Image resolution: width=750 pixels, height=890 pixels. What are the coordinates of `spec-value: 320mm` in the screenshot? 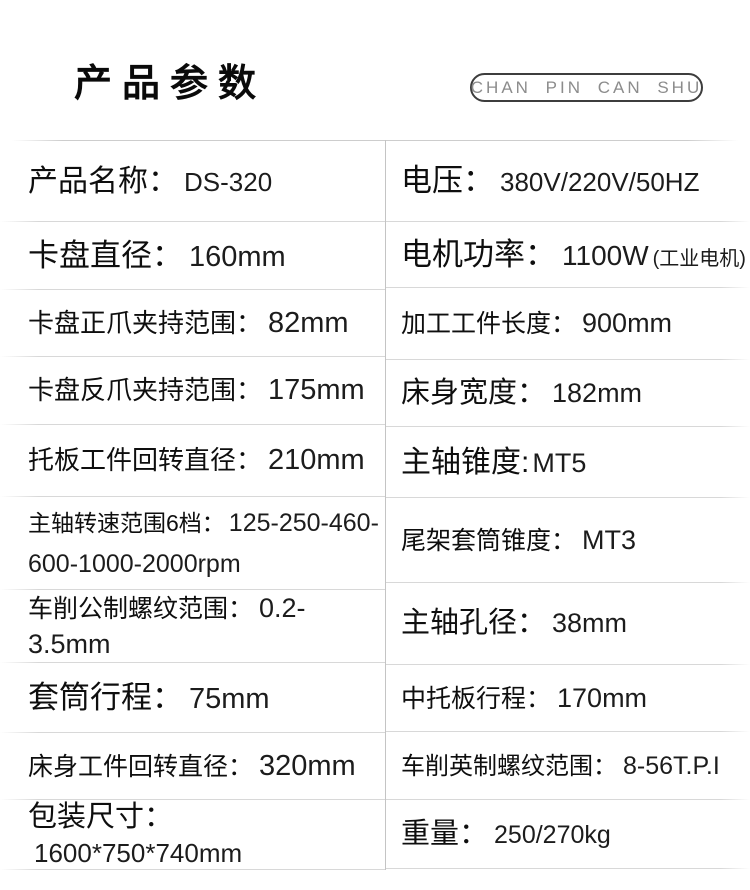 It's located at (307, 765).